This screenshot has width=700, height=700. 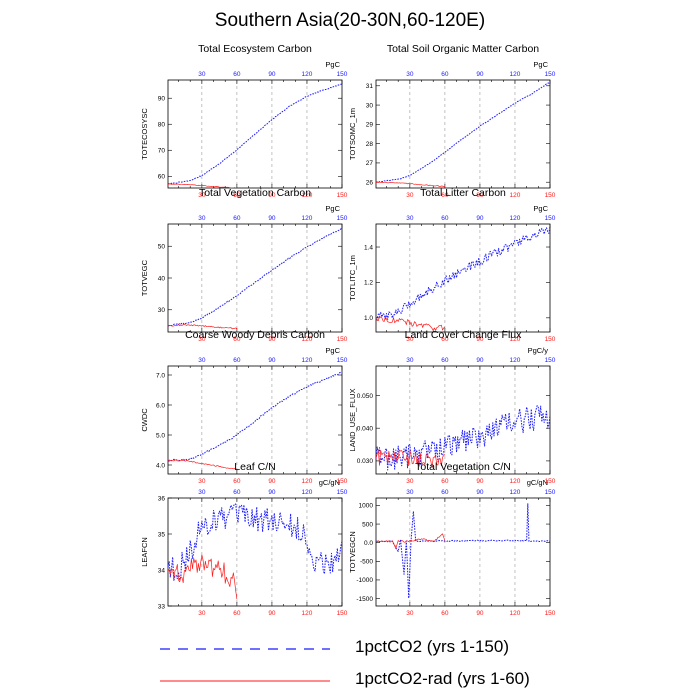 What do you see at coordinates (162, 498) in the screenshot?
I see `y-tick-label: 36` at bounding box center [162, 498].